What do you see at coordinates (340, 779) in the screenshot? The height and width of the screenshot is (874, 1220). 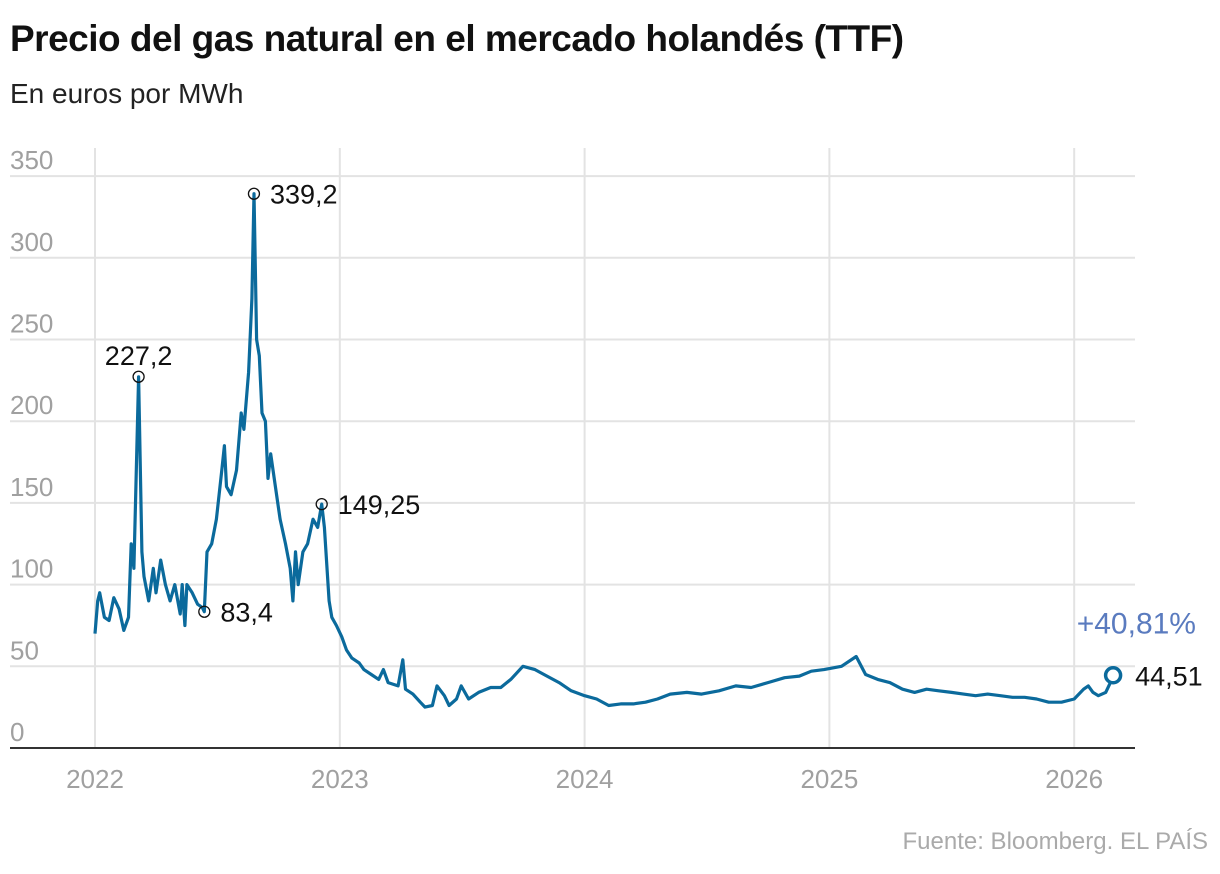 I see `x-tick-label: 2023` at bounding box center [340, 779].